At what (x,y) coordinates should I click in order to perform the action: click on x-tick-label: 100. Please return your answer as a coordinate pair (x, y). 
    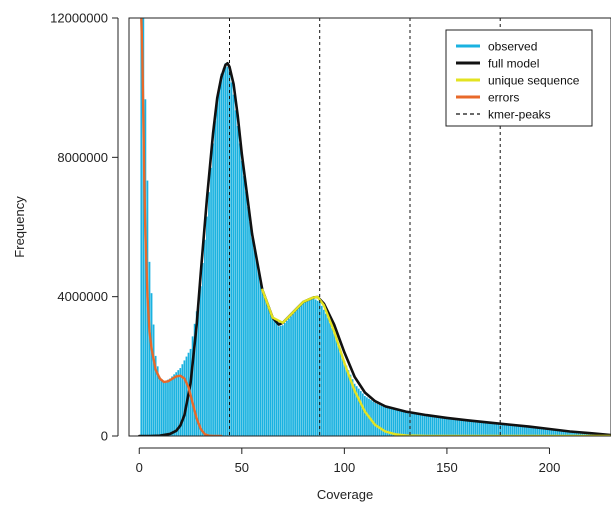
    Looking at the image, I should click on (345, 467).